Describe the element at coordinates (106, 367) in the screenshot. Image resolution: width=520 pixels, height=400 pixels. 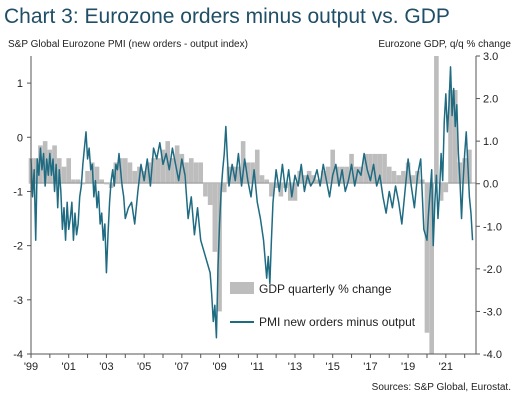
I see `x-tick-label: '03` at that location.